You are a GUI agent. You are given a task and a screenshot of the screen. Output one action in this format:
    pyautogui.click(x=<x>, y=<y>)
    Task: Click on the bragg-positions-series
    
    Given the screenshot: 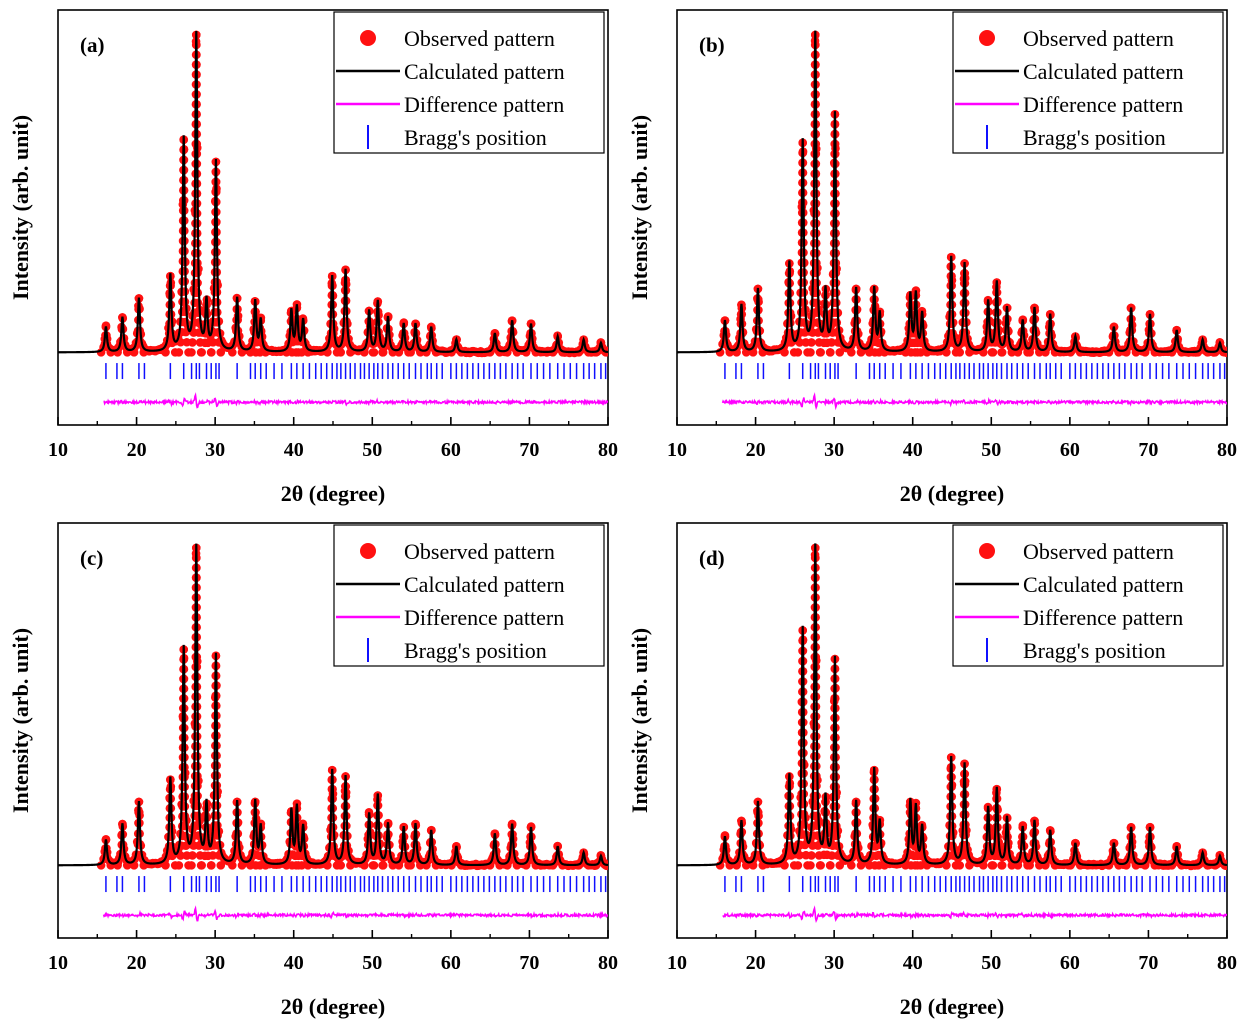 What is the action you would take?
    pyautogui.click(x=356, y=884)
    